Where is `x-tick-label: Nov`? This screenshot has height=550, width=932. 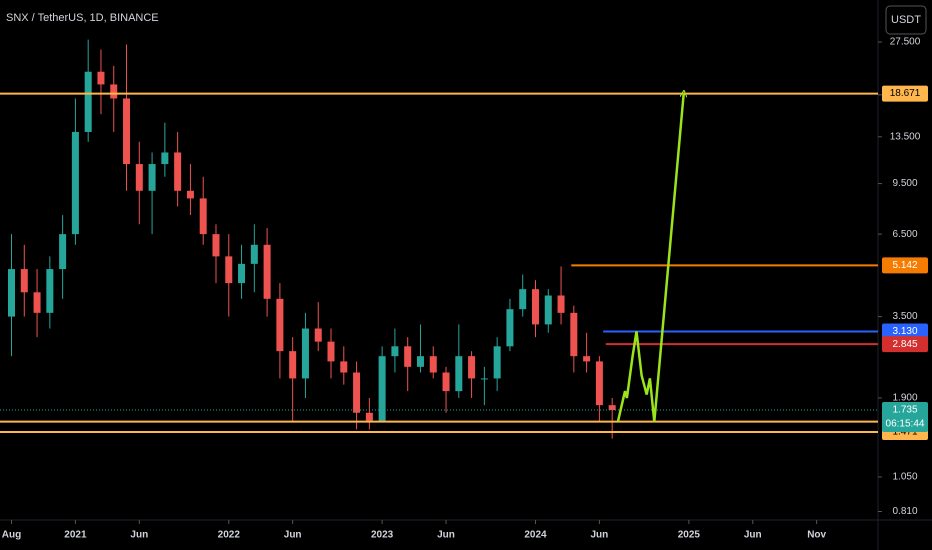
x-tick-label: Nov is located at coordinates (816, 535).